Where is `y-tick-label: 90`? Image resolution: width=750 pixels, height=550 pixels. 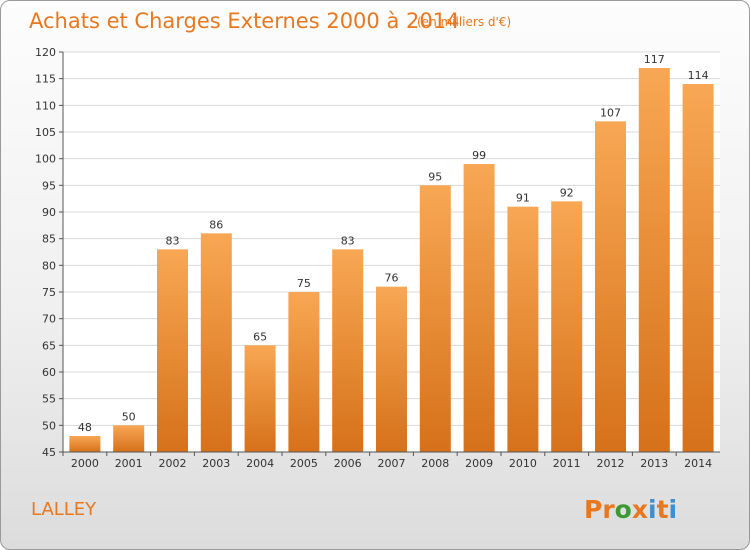 y-tick-label: 90 is located at coordinates (49, 212).